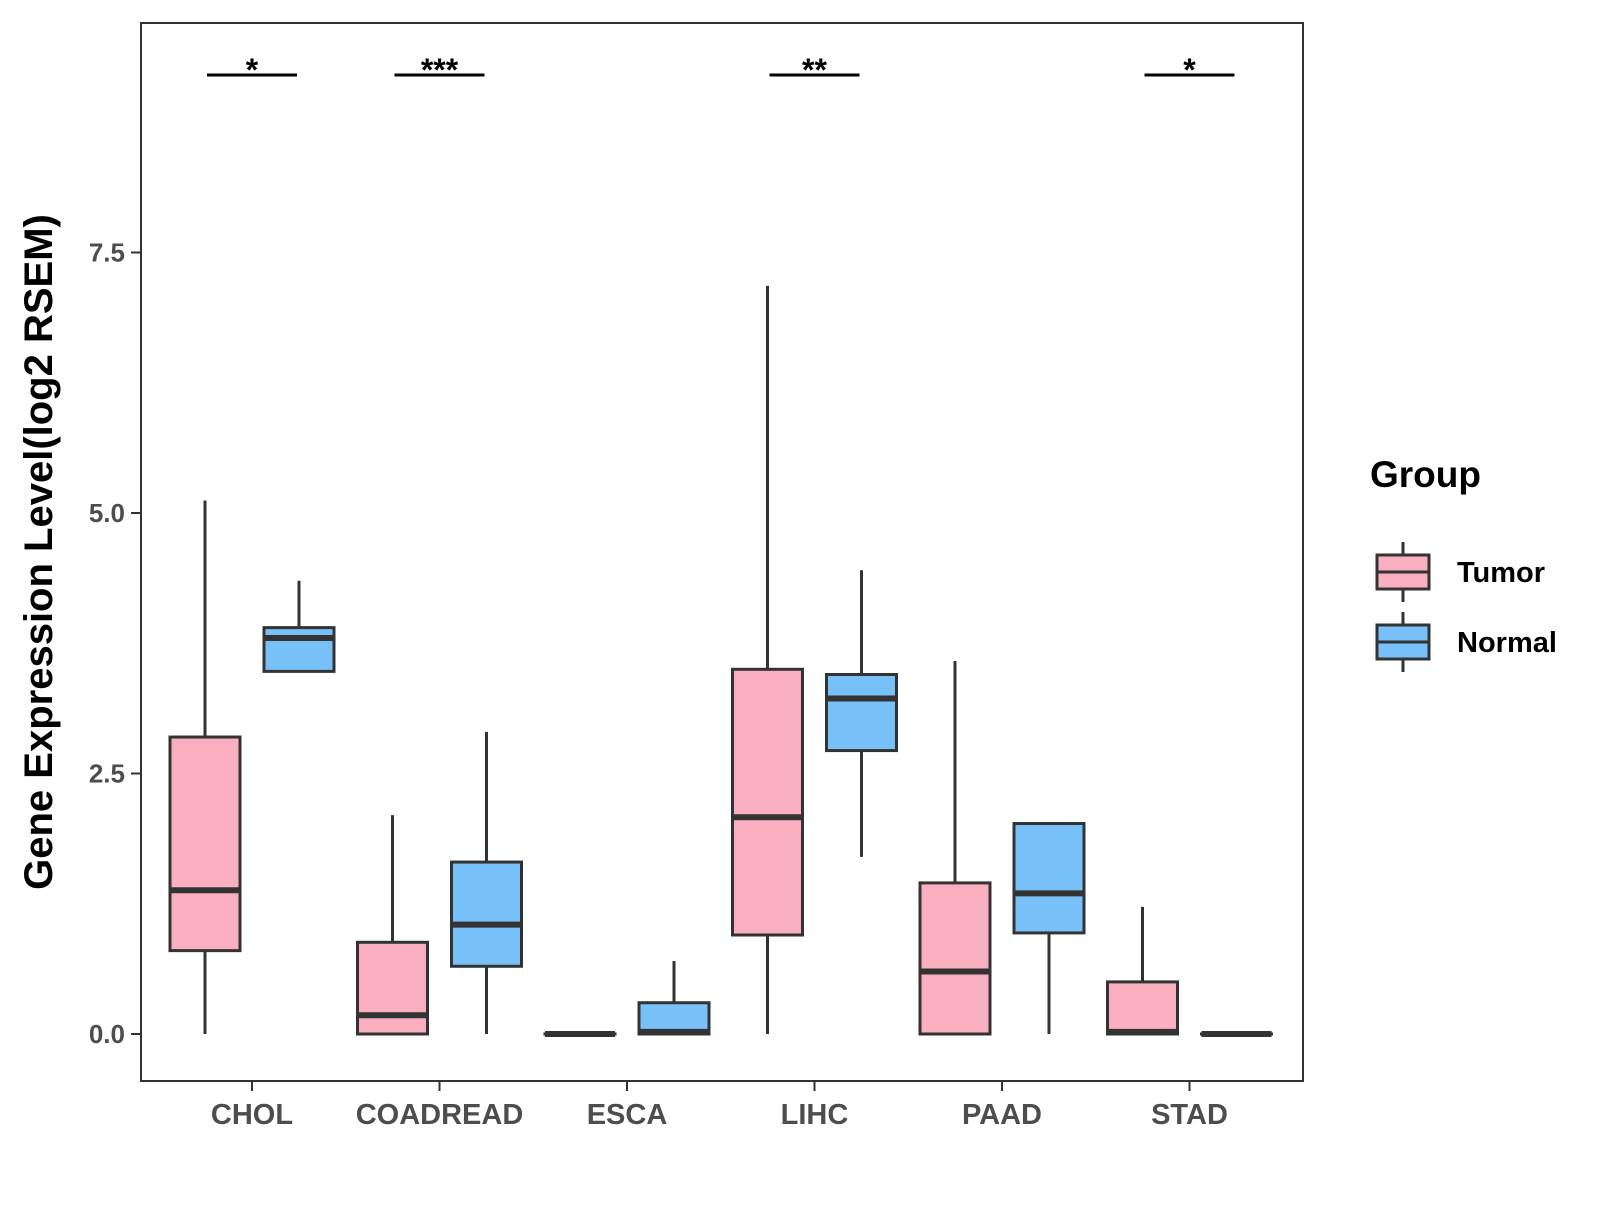  Describe the element at coordinates (814, 70) in the screenshot. I see `significance-label: **` at that location.